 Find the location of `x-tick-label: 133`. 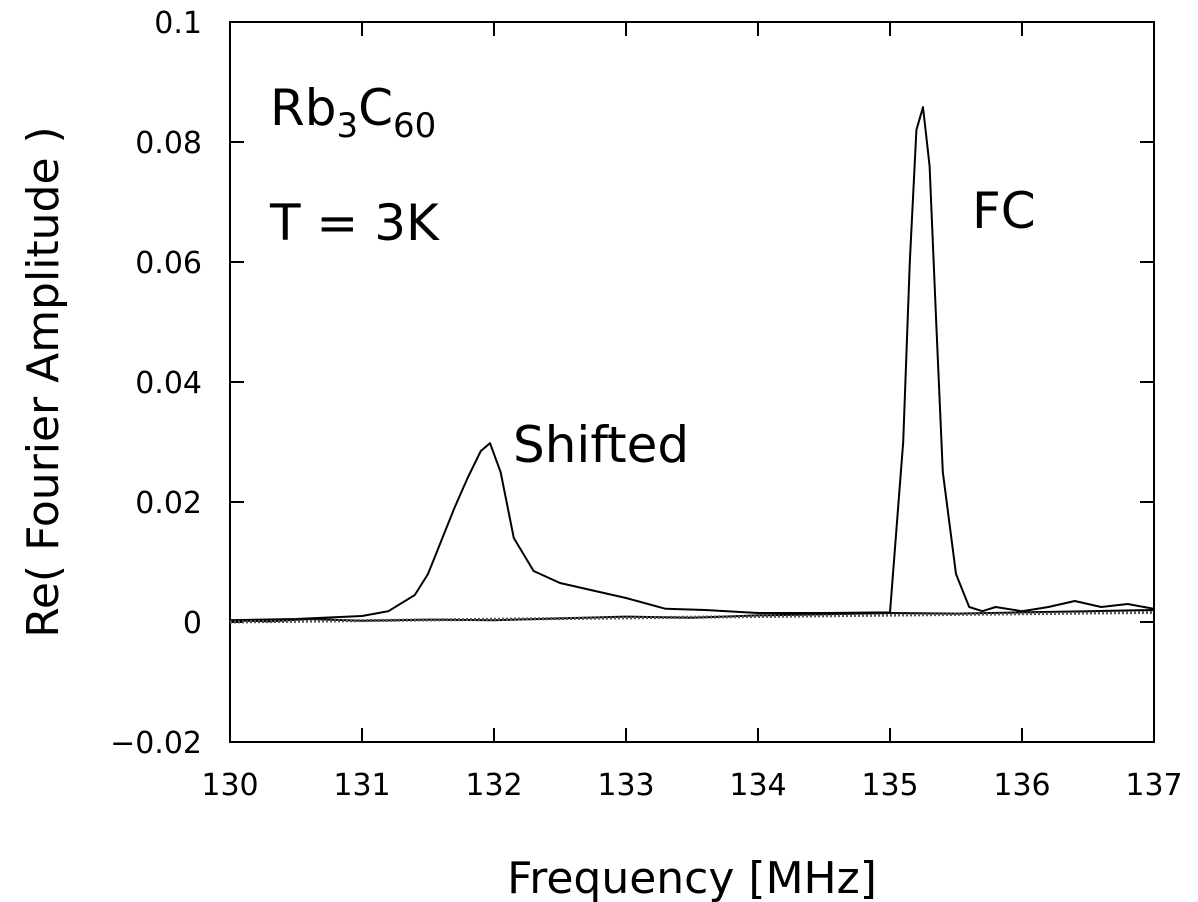

x-tick-label: 133 is located at coordinates (625, 785).